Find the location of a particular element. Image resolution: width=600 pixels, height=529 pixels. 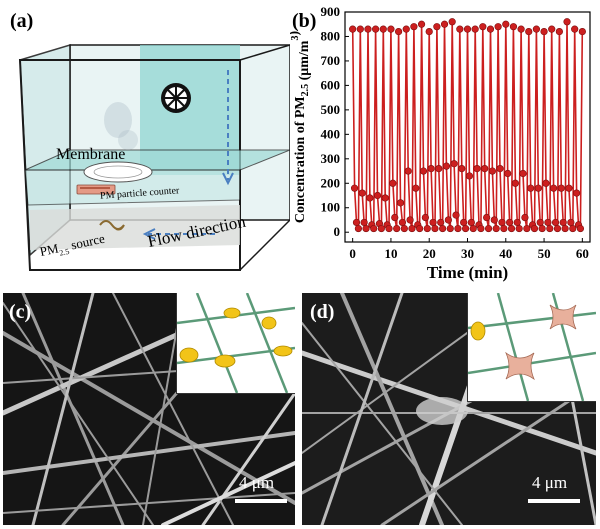

flow-arrows is located at coordinates (188, 155).